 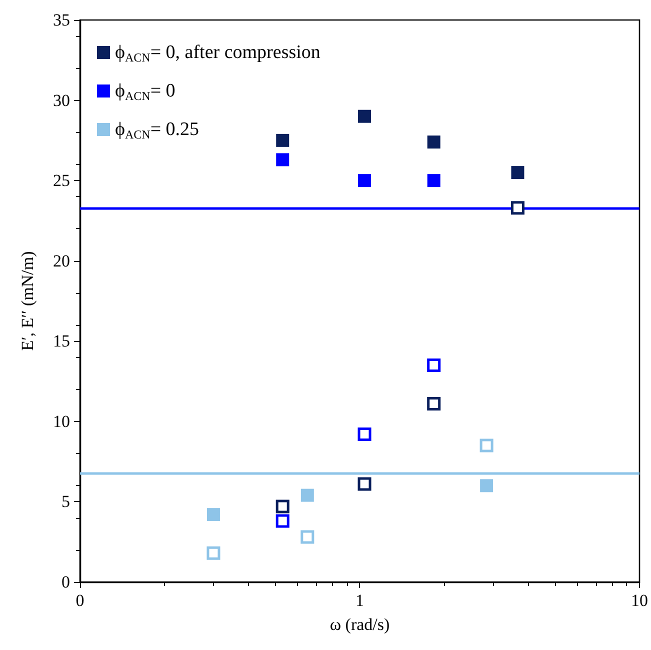 I want to click on y-tick-label: 20, so click(x=61, y=260).